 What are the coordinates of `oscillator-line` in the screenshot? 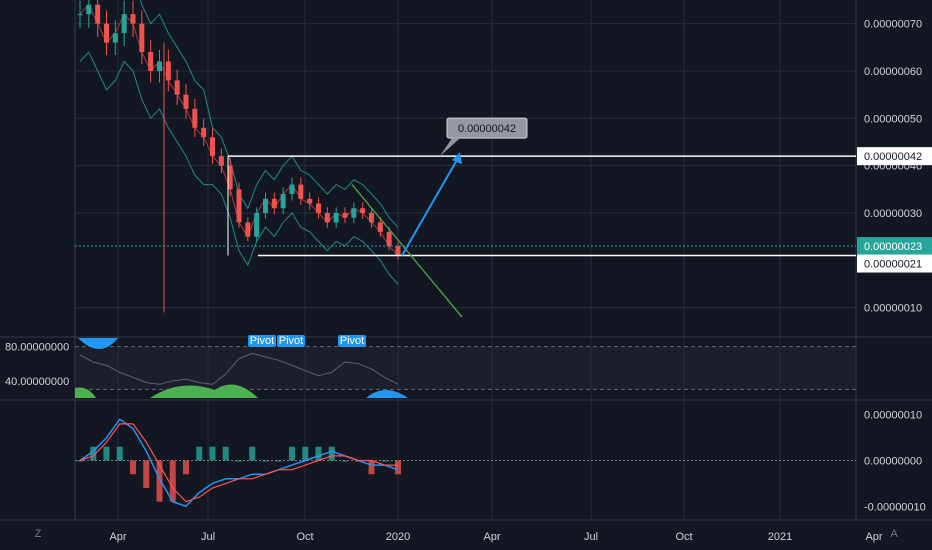 It's located at (239, 368).